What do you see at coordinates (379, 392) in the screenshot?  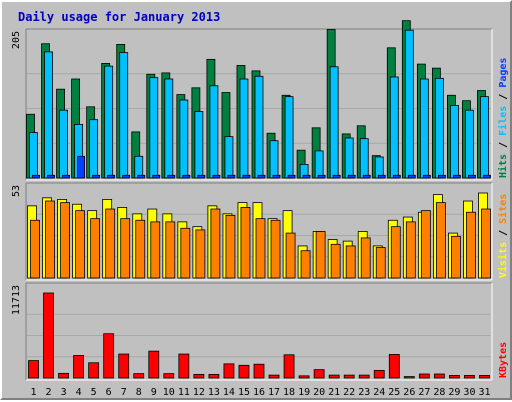 I see `x-tick-label-day-24: 24` at bounding box center [379, 392].